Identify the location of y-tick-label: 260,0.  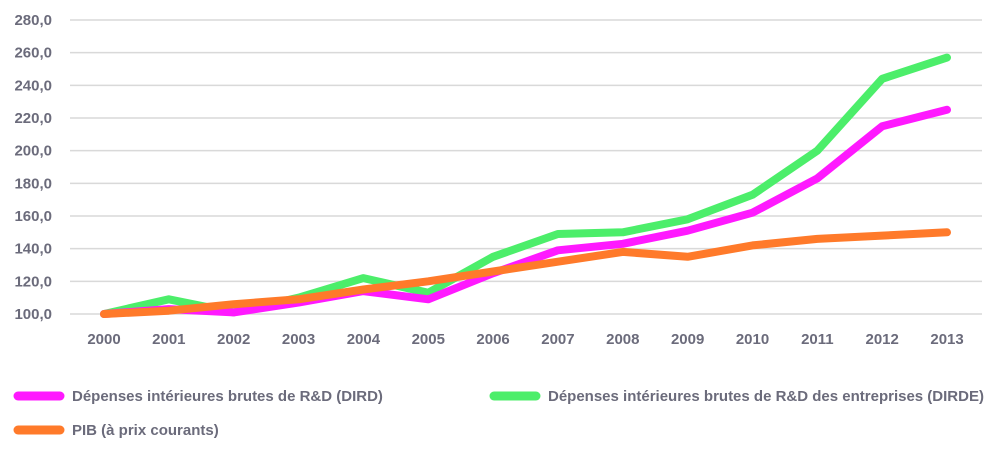
(33, 53).